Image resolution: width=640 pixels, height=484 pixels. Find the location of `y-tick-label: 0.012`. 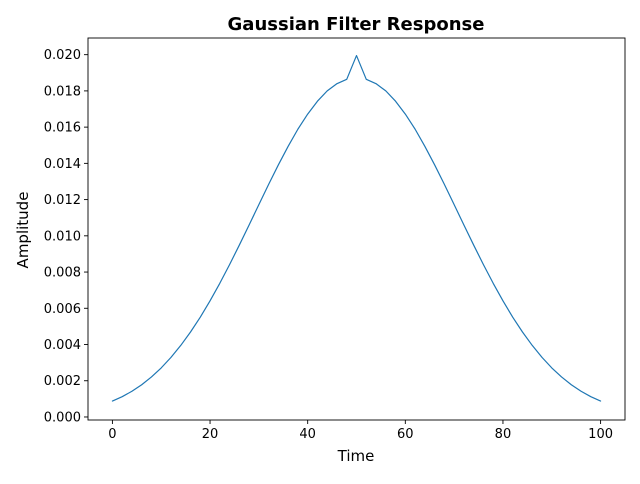

y-tick-label: 0.012 is located at coordinates (62, 200).